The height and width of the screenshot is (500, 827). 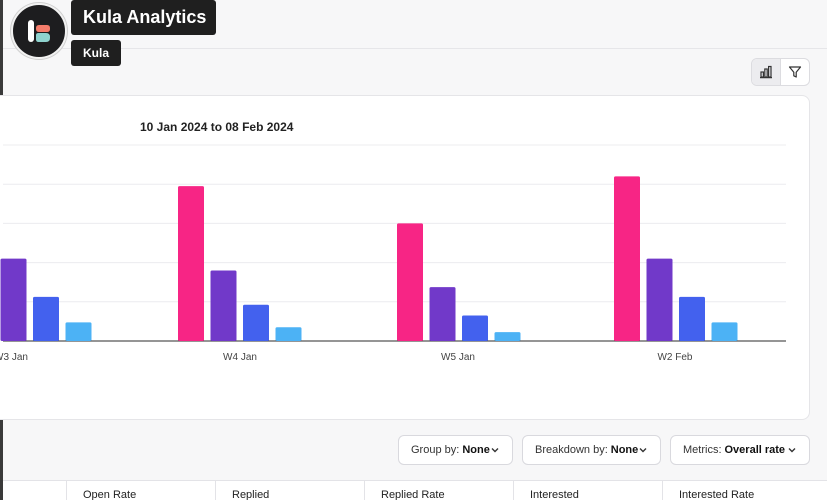 I want to click on column-header-open-rate: Open Rate, so click(x=140, y=490).